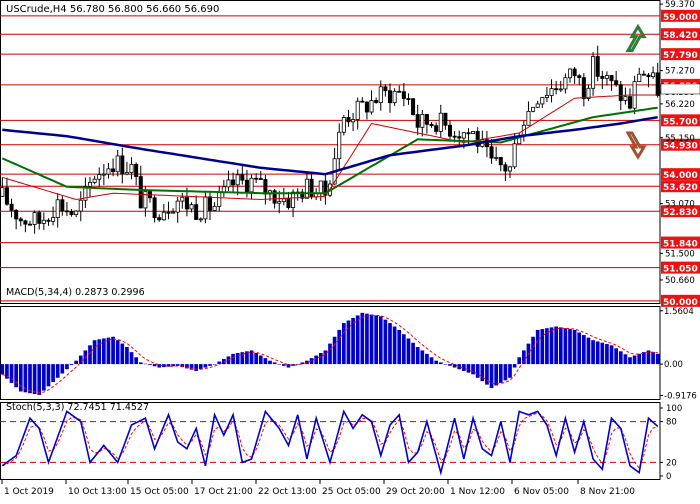 This screenshot has height=504, width=700. I want to click on level-label: 52.830, so click(680, 213).